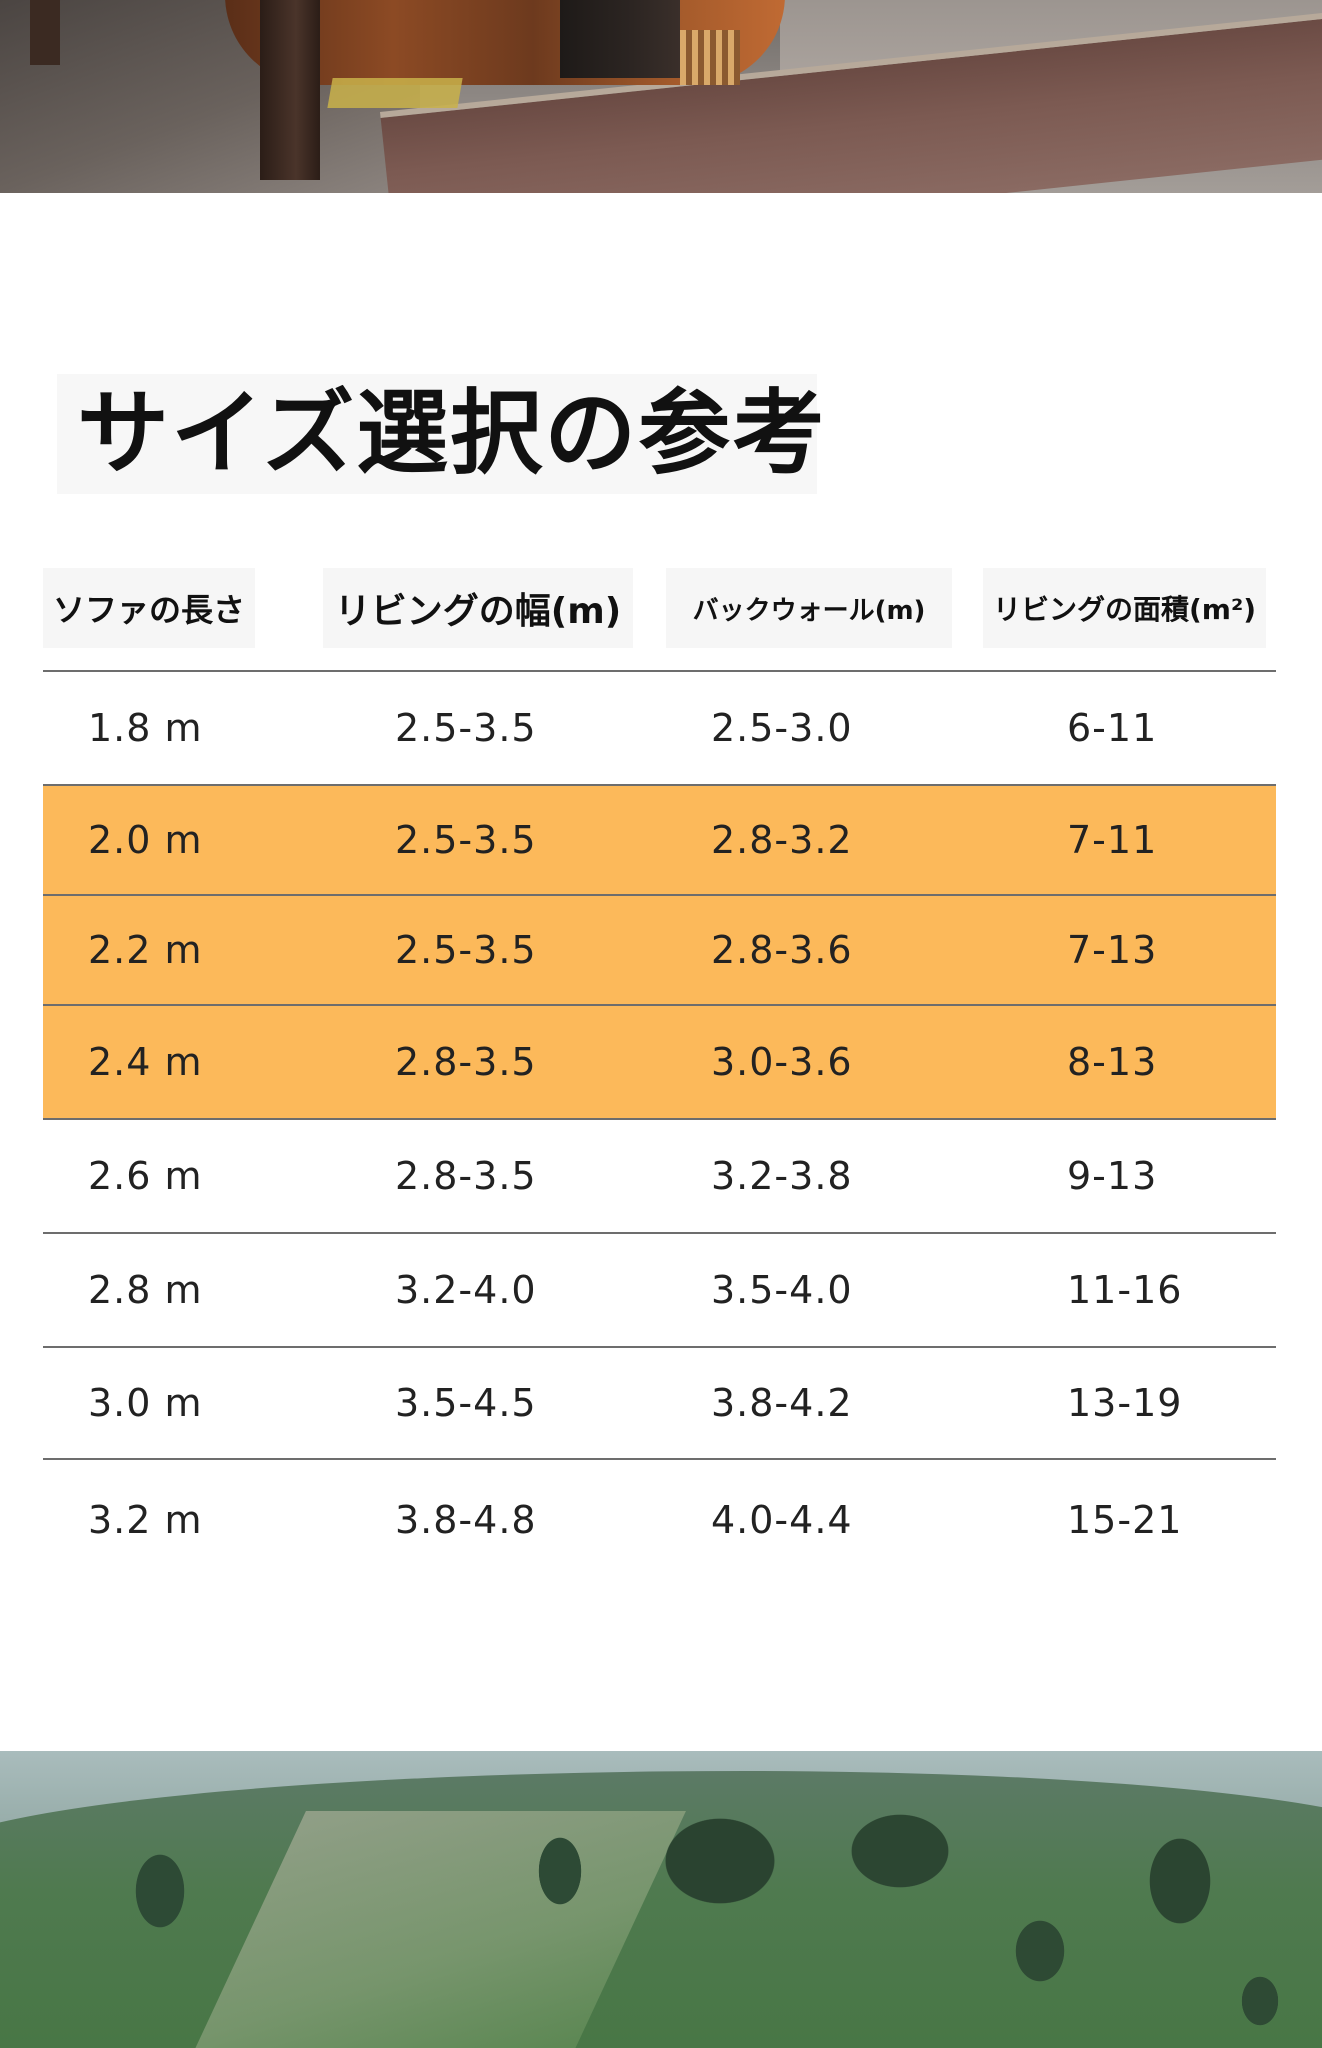  Describe the element at coordinates (1112, 840) in the screenshot. I see `cell-living-area: 7-11` at that location.